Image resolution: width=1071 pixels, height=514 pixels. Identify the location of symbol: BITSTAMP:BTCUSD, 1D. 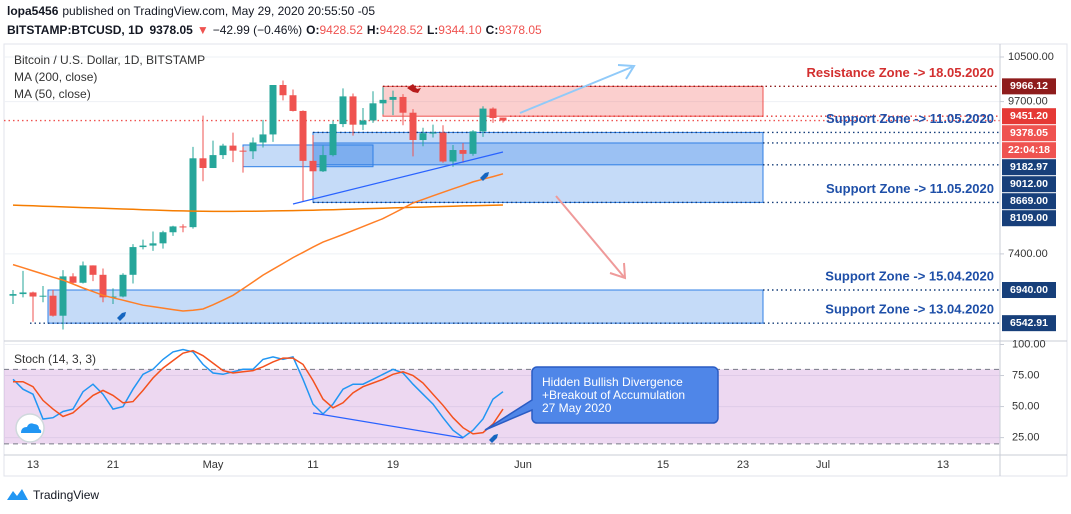
(75, 30).